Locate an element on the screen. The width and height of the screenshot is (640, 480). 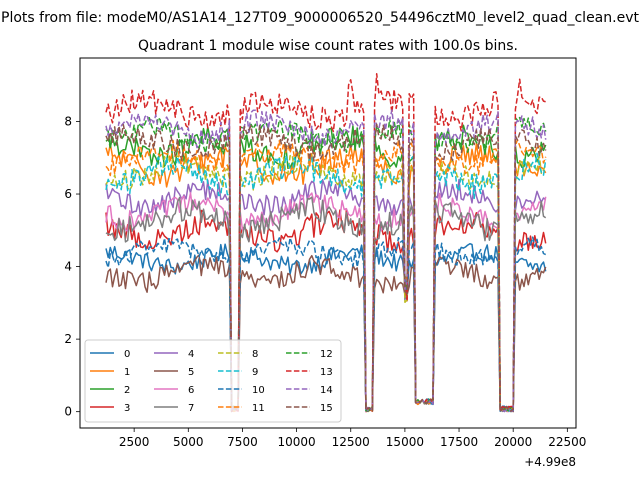
legend-label-5: 5 is located at coordinates (191, 372).